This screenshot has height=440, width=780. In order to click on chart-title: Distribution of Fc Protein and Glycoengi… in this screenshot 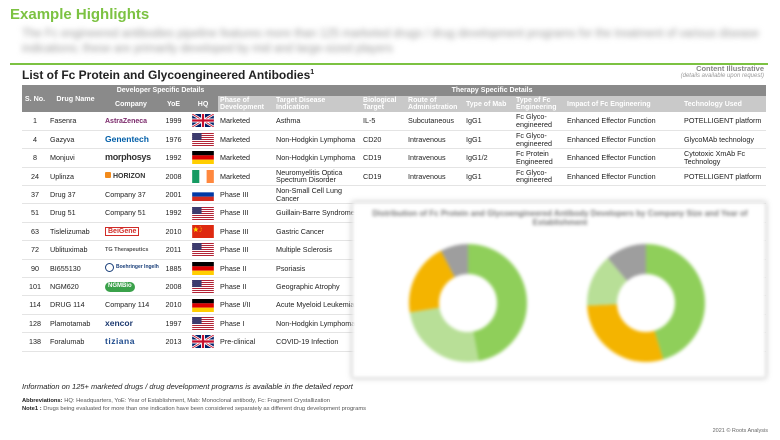, I will do `click(560, 218)`.